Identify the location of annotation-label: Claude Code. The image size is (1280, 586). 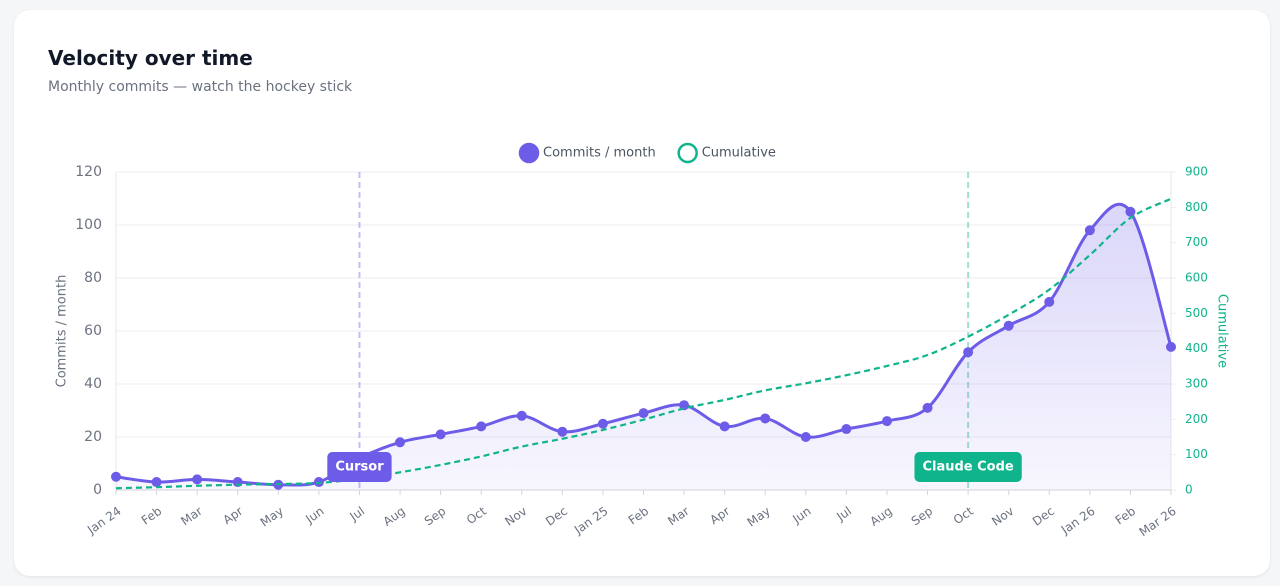
(967, 467).